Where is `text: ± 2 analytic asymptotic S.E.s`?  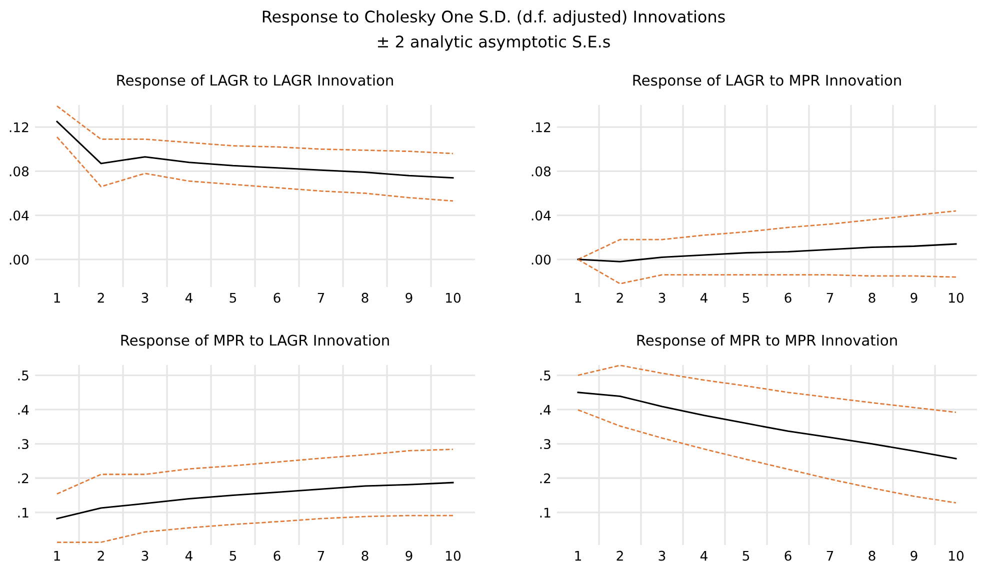 text: ± 2 analytic asymptotic S.E.s is located at coordinates (494, 43).